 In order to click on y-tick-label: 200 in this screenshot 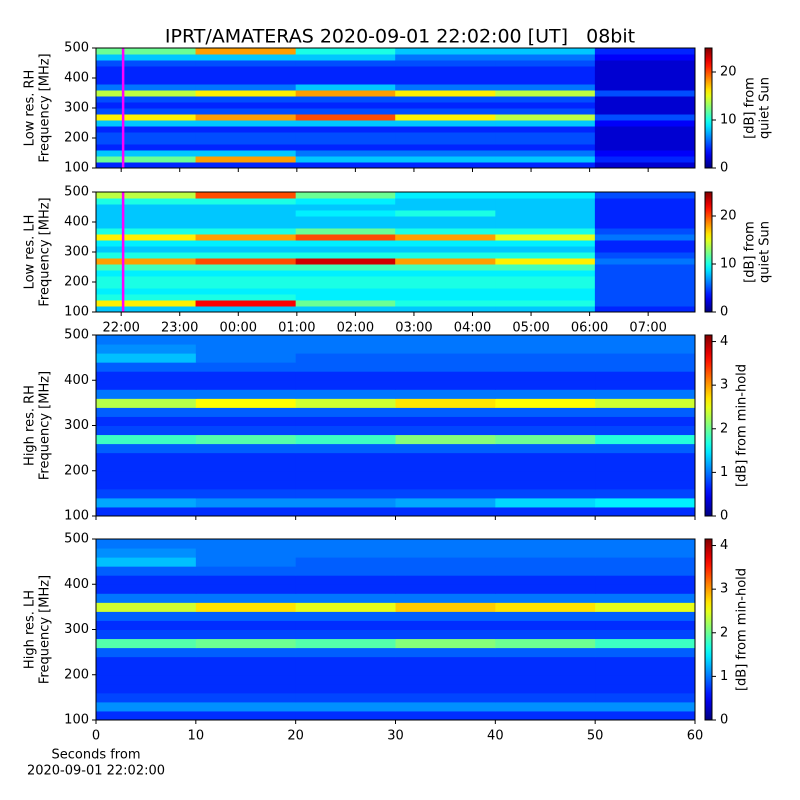, I will do `click(76, 674)`.